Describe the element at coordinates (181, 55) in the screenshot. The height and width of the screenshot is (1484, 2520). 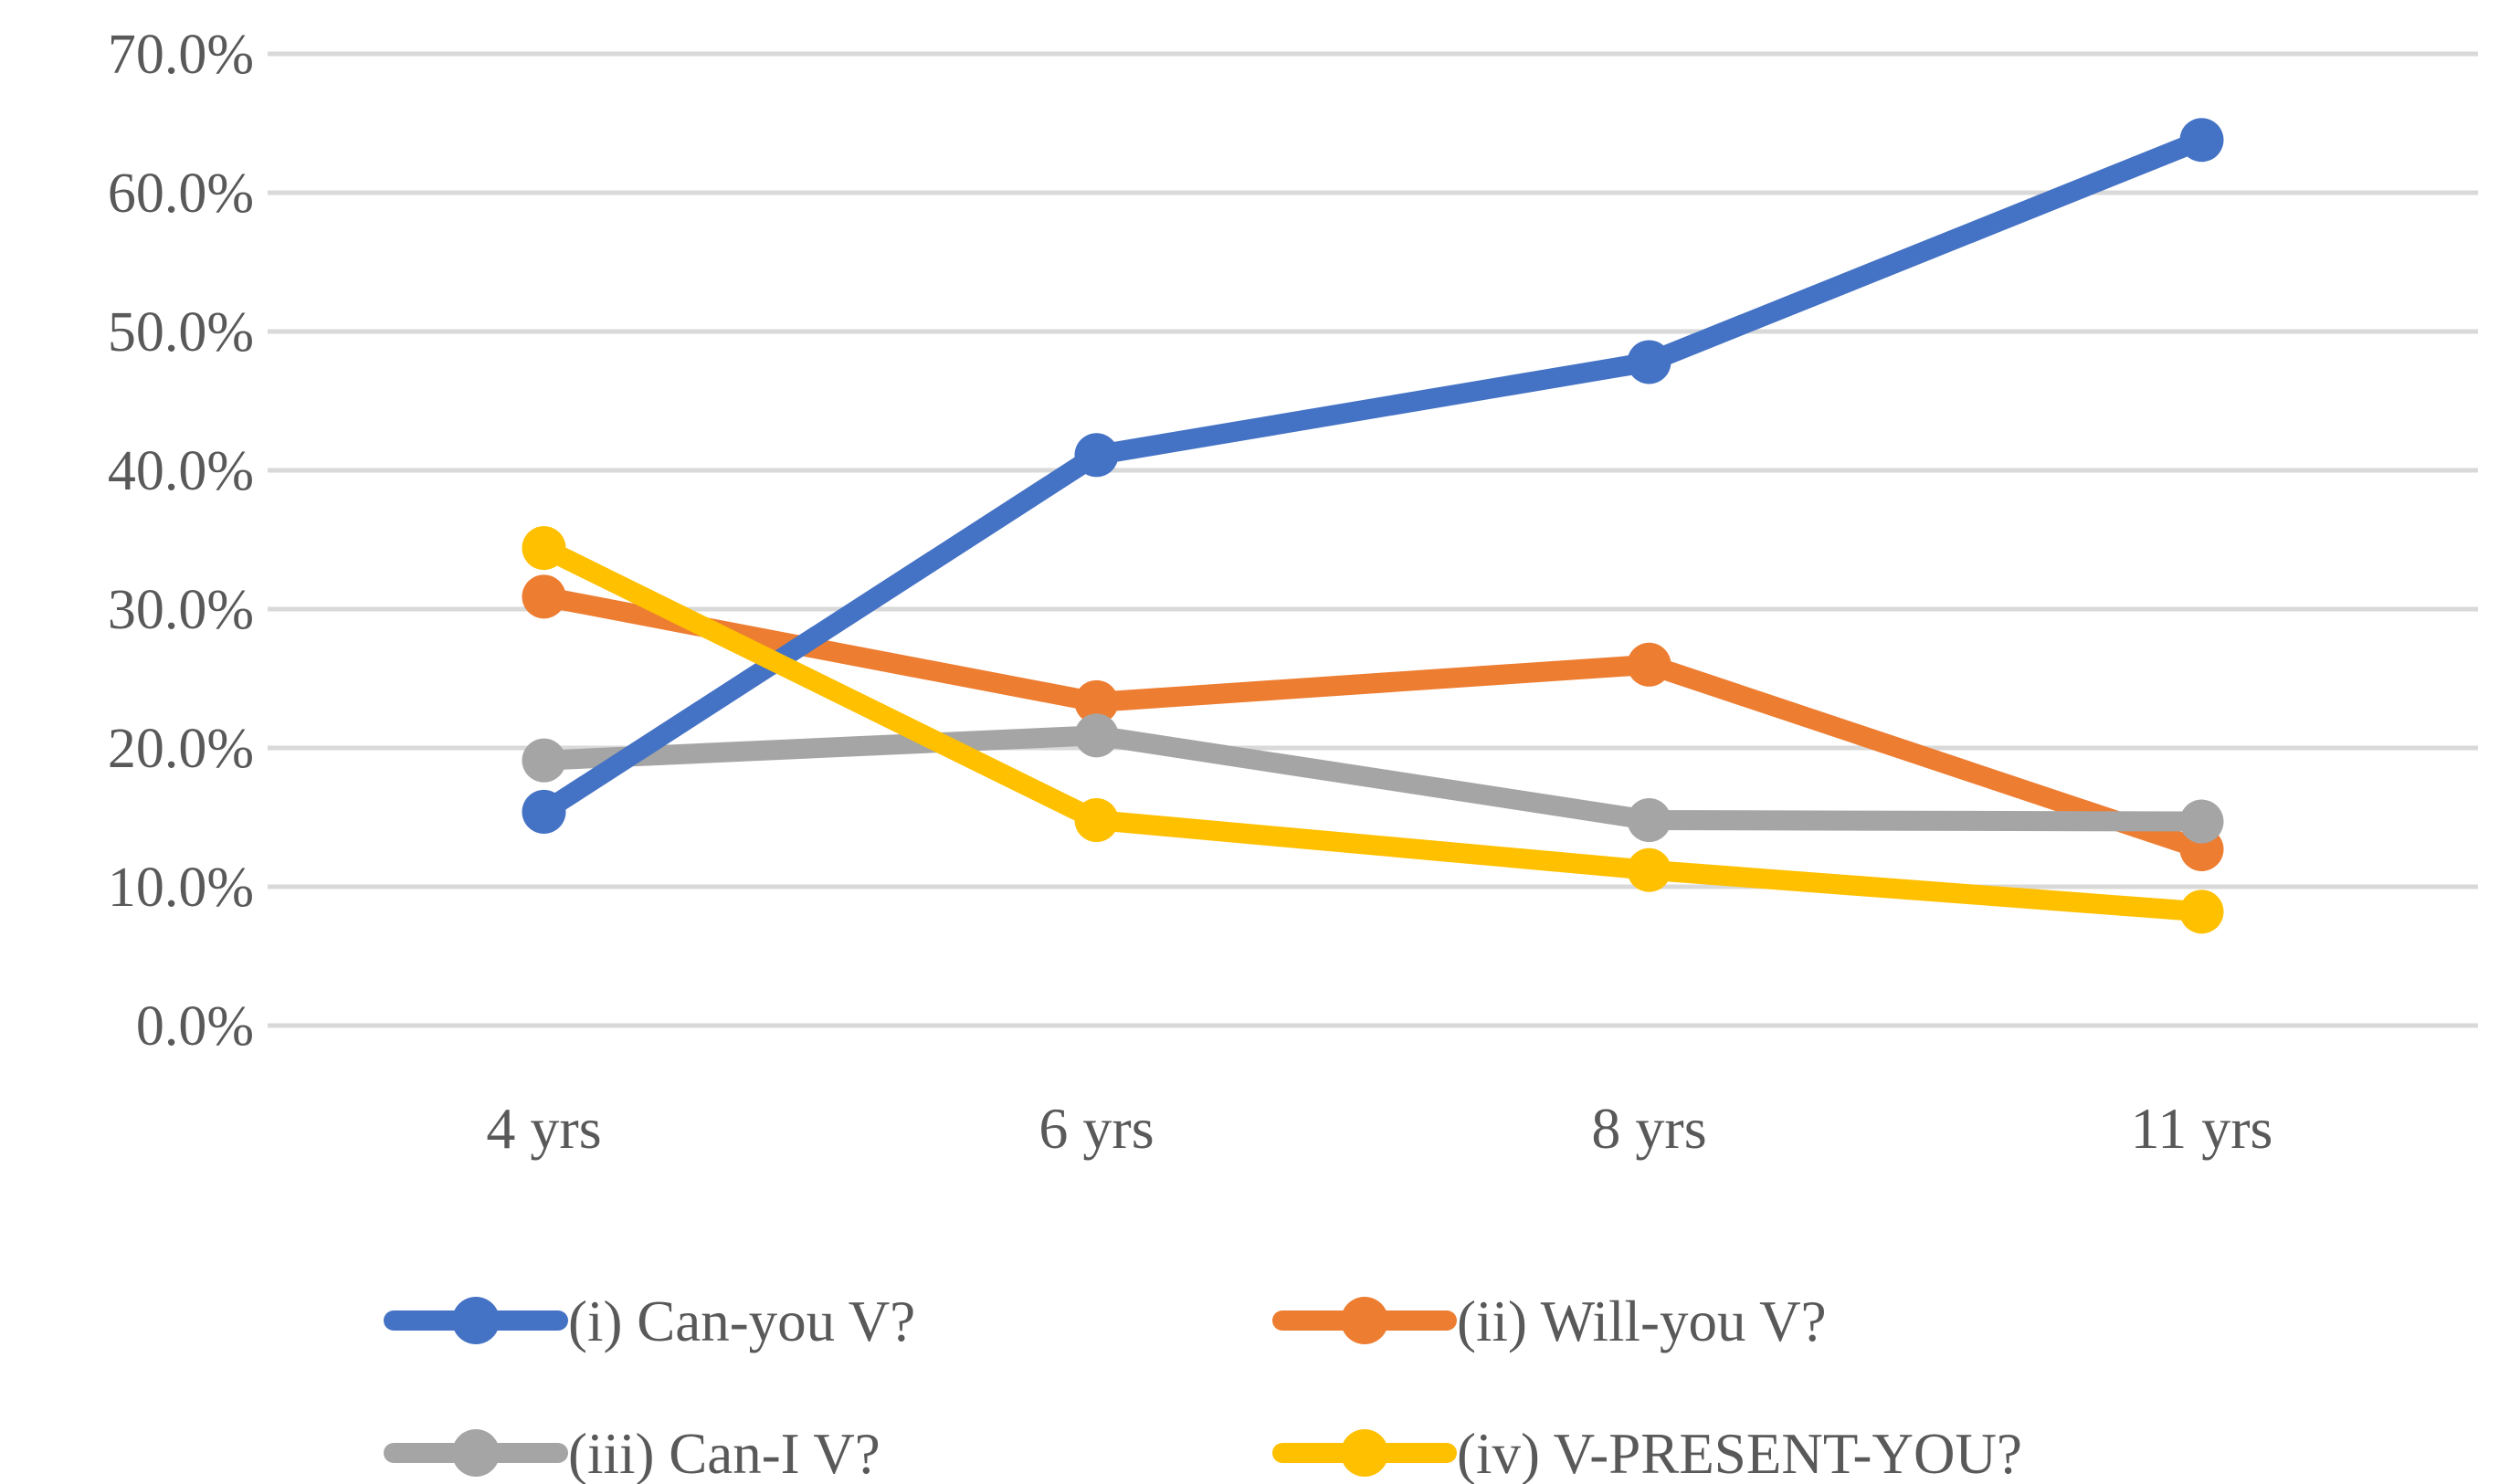
I see `y-tick-label-70: 70.0%` at that location.